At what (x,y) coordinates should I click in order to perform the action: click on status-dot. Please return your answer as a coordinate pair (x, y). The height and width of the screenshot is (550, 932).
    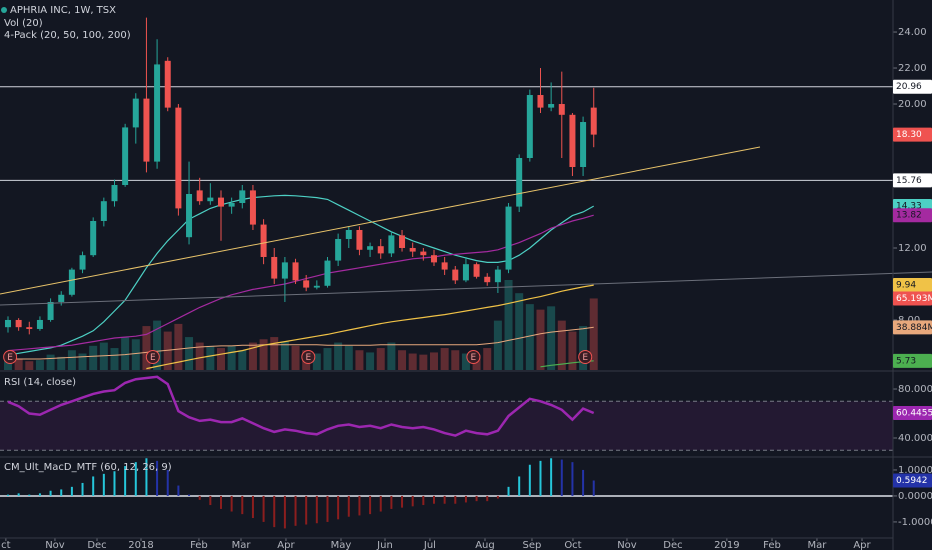
    Looking at the image, I should click on (4, 10).